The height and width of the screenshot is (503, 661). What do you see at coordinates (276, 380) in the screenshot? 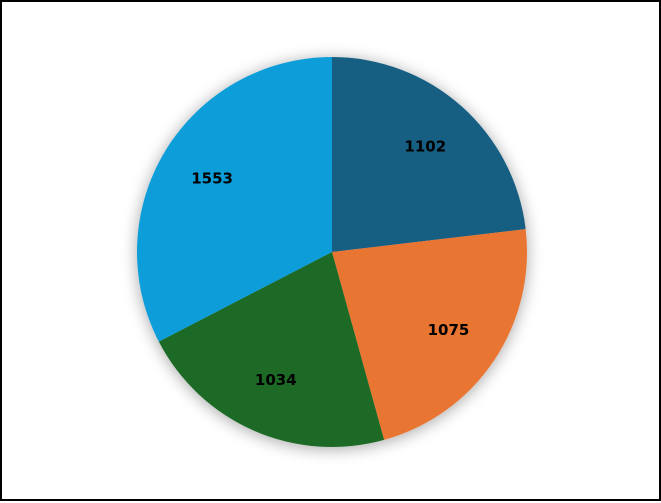
I see `slice-label-1034: 1034` at bounding box center [276, 380].